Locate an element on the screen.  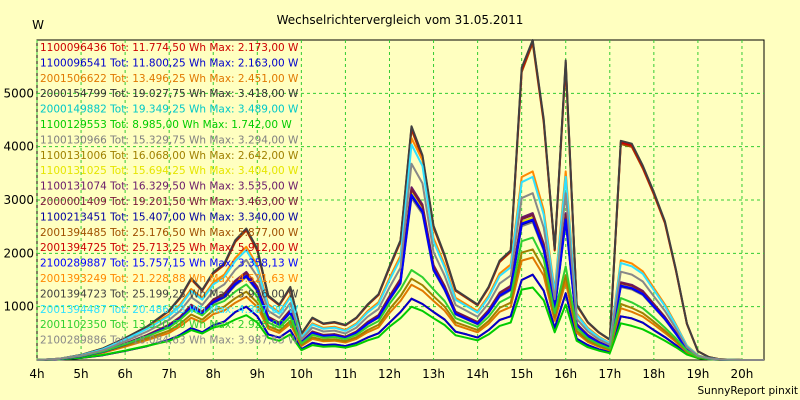
x-tick-label: 14h is located at coordinates (477, 374).